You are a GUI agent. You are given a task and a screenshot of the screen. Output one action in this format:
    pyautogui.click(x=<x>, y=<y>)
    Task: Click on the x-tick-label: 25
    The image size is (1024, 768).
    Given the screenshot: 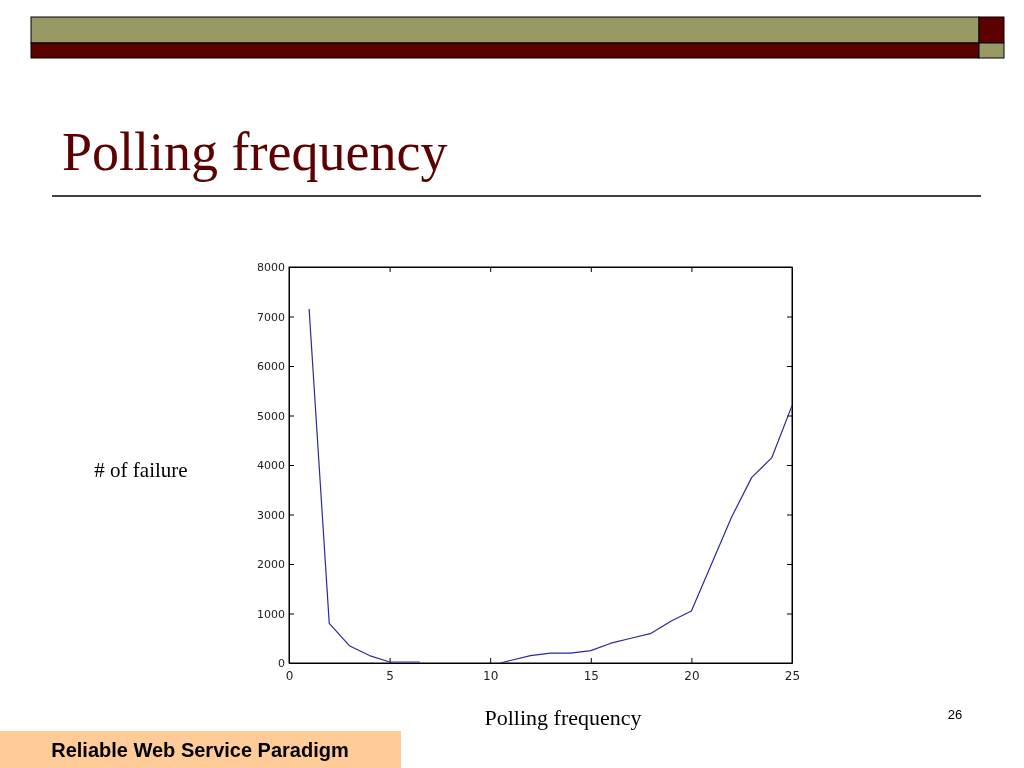 What is the action you would take?
    pyautogui.click(x=792, y=675)
    